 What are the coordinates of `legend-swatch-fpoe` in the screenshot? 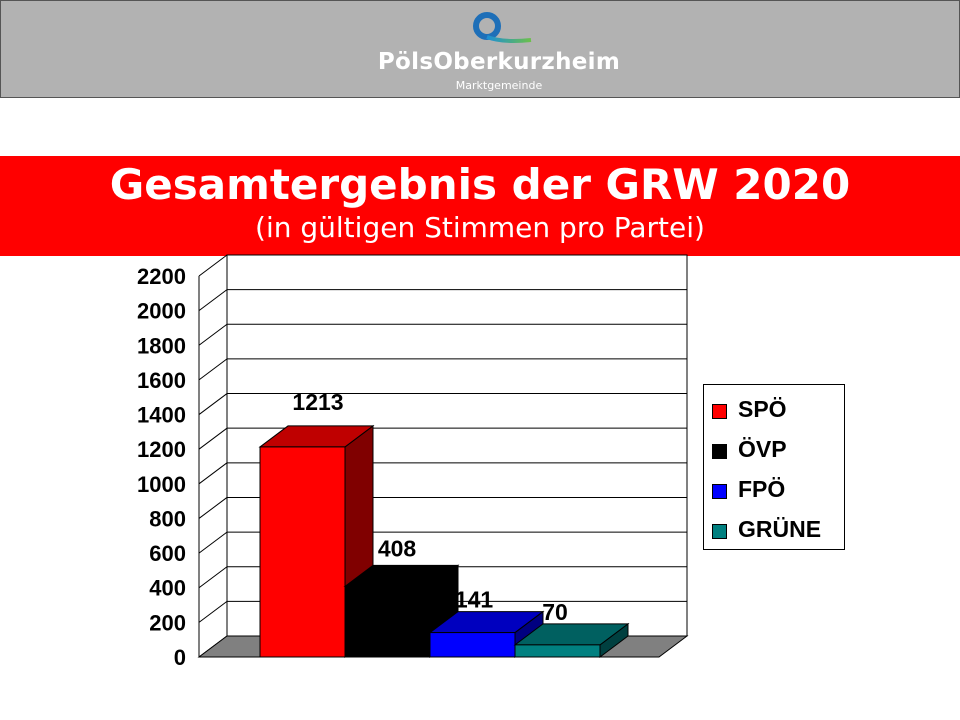 It's located at (719, 491).